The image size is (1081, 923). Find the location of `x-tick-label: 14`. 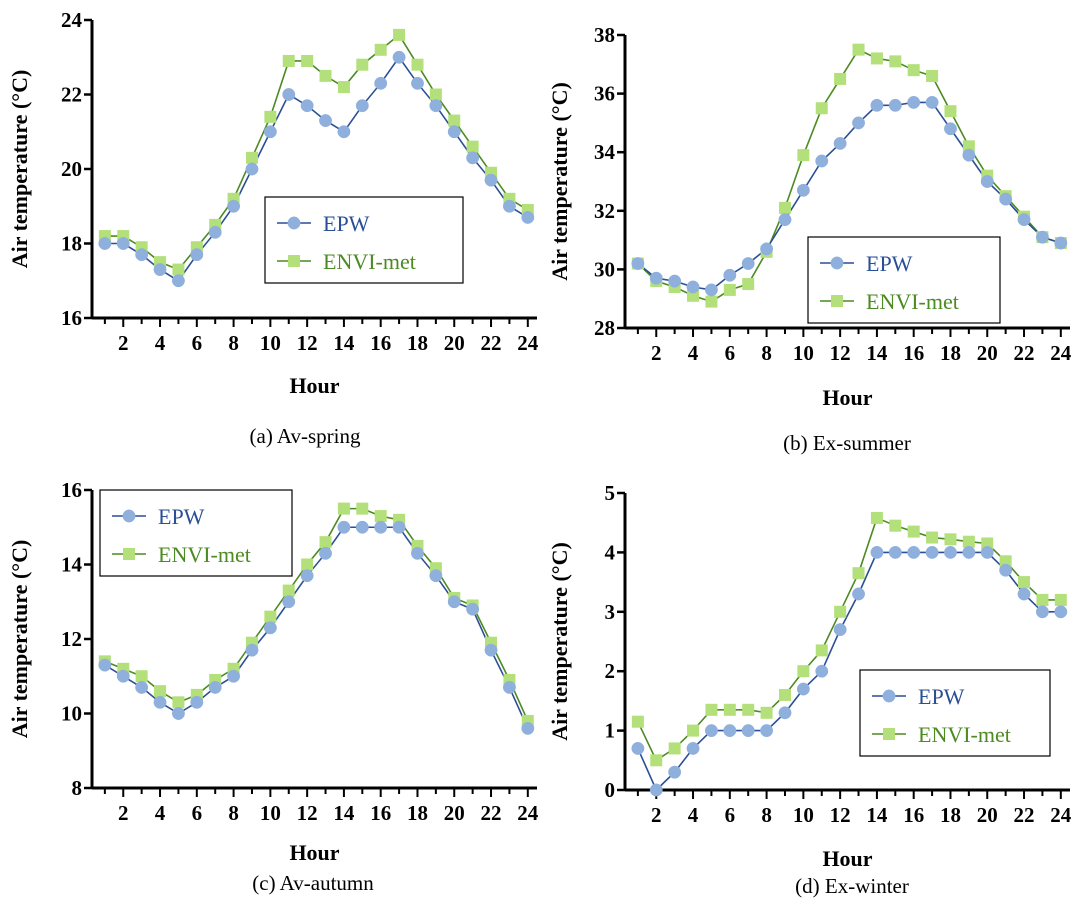

x-tick-label: 14 is located at coordinates (877, 353).